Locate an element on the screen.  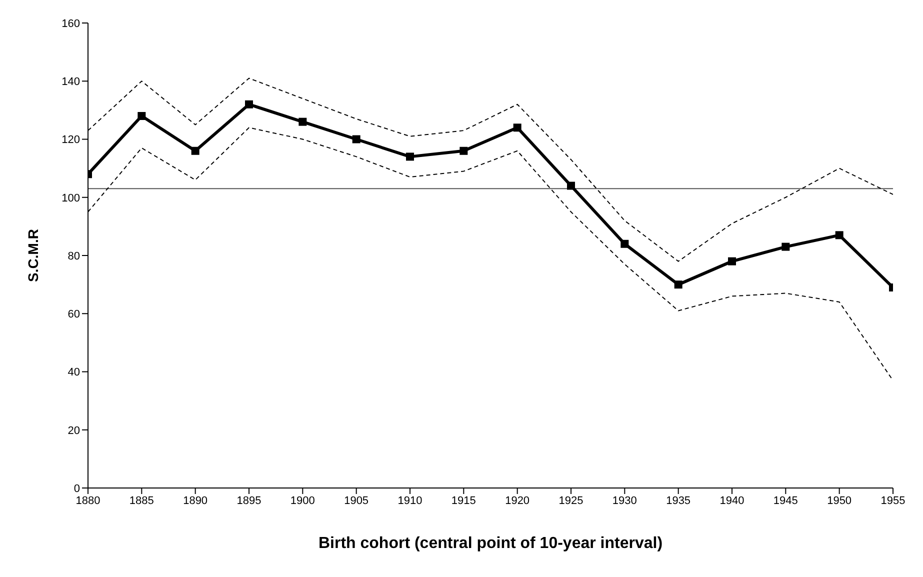
y-tick-label: 140 is located at coordinates (71, 82).